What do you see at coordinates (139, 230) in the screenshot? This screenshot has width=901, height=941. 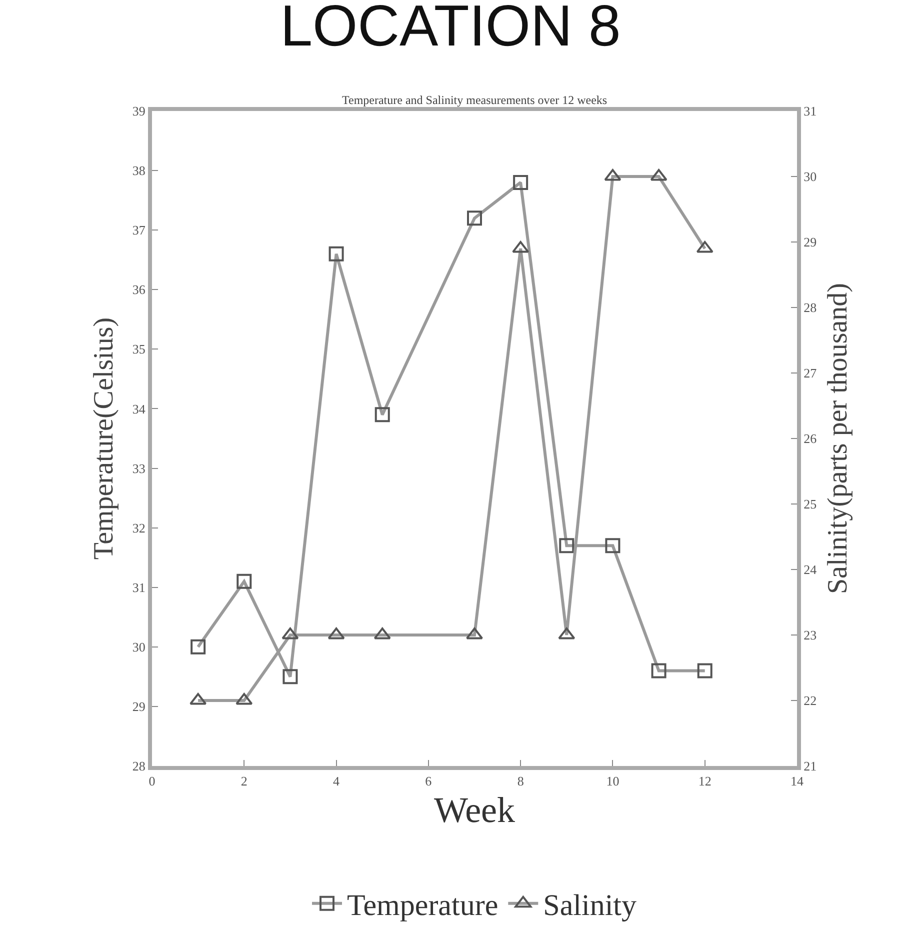 I see `y-tick-label: 37` at bounding box center [139, 230].